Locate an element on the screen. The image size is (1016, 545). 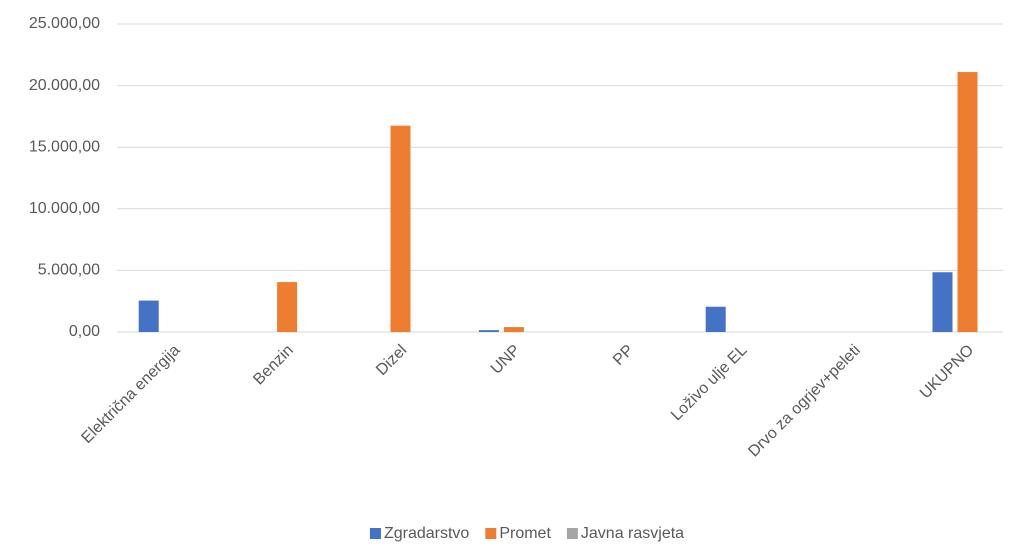
x-tick-label: UKUPNO is located at coordinates (947, 372).